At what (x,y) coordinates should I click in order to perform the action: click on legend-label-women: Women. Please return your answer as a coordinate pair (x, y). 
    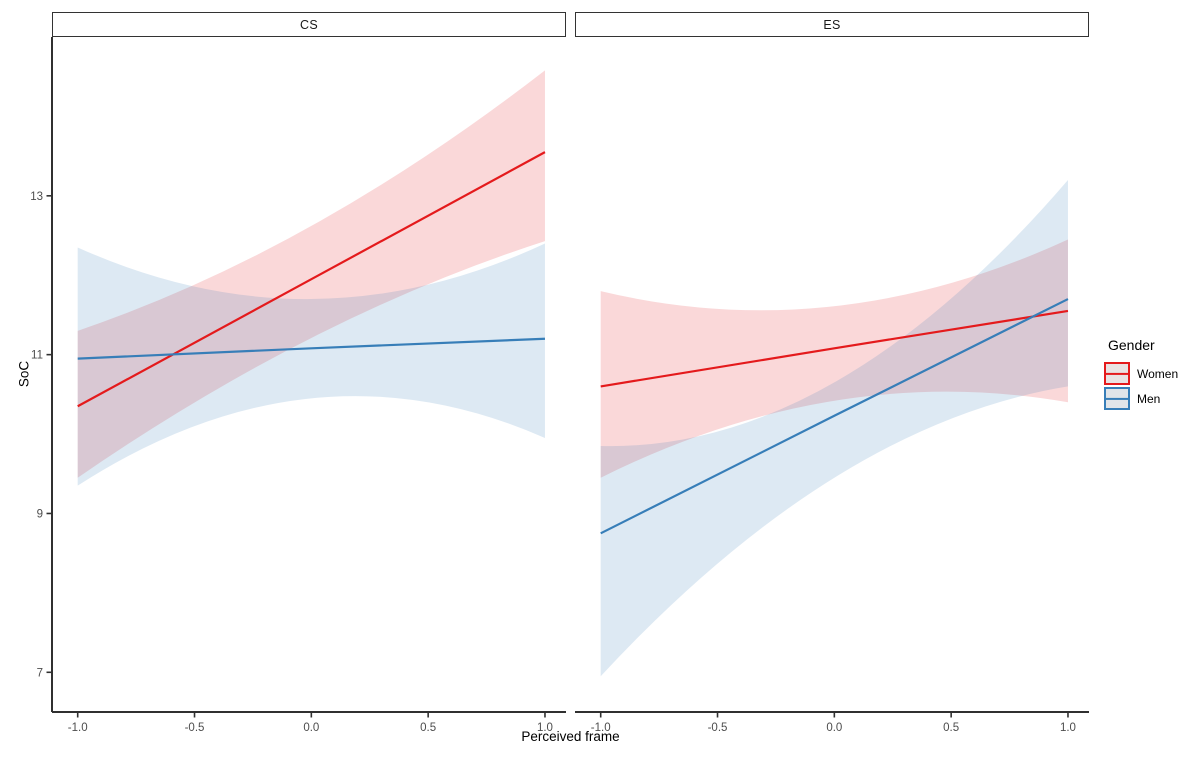
    Looking at the image, I should click on (1158, 373).